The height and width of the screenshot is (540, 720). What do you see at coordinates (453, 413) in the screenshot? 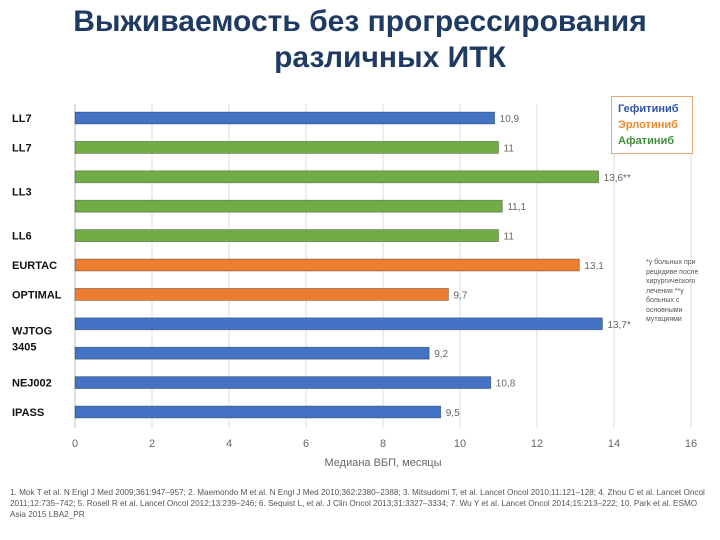
I see `bar-label-10: 9,5` at bounding box center [453, 413].